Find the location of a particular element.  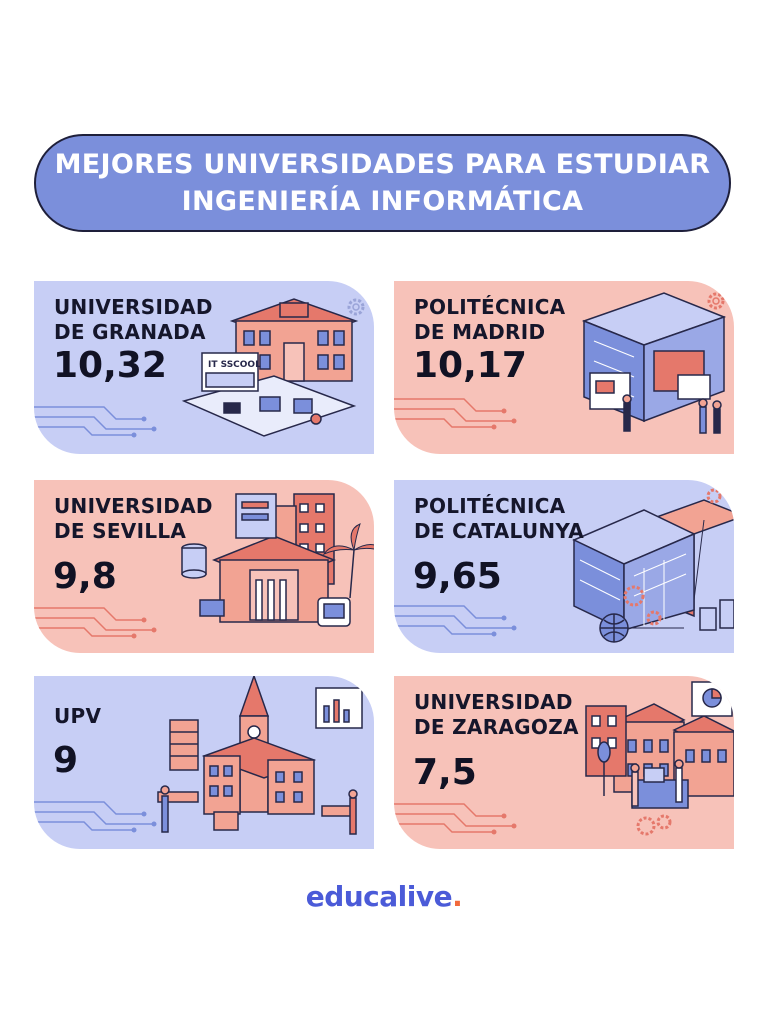

it-school-sign: IT SSCOOL is located at coordinates (234, 365).